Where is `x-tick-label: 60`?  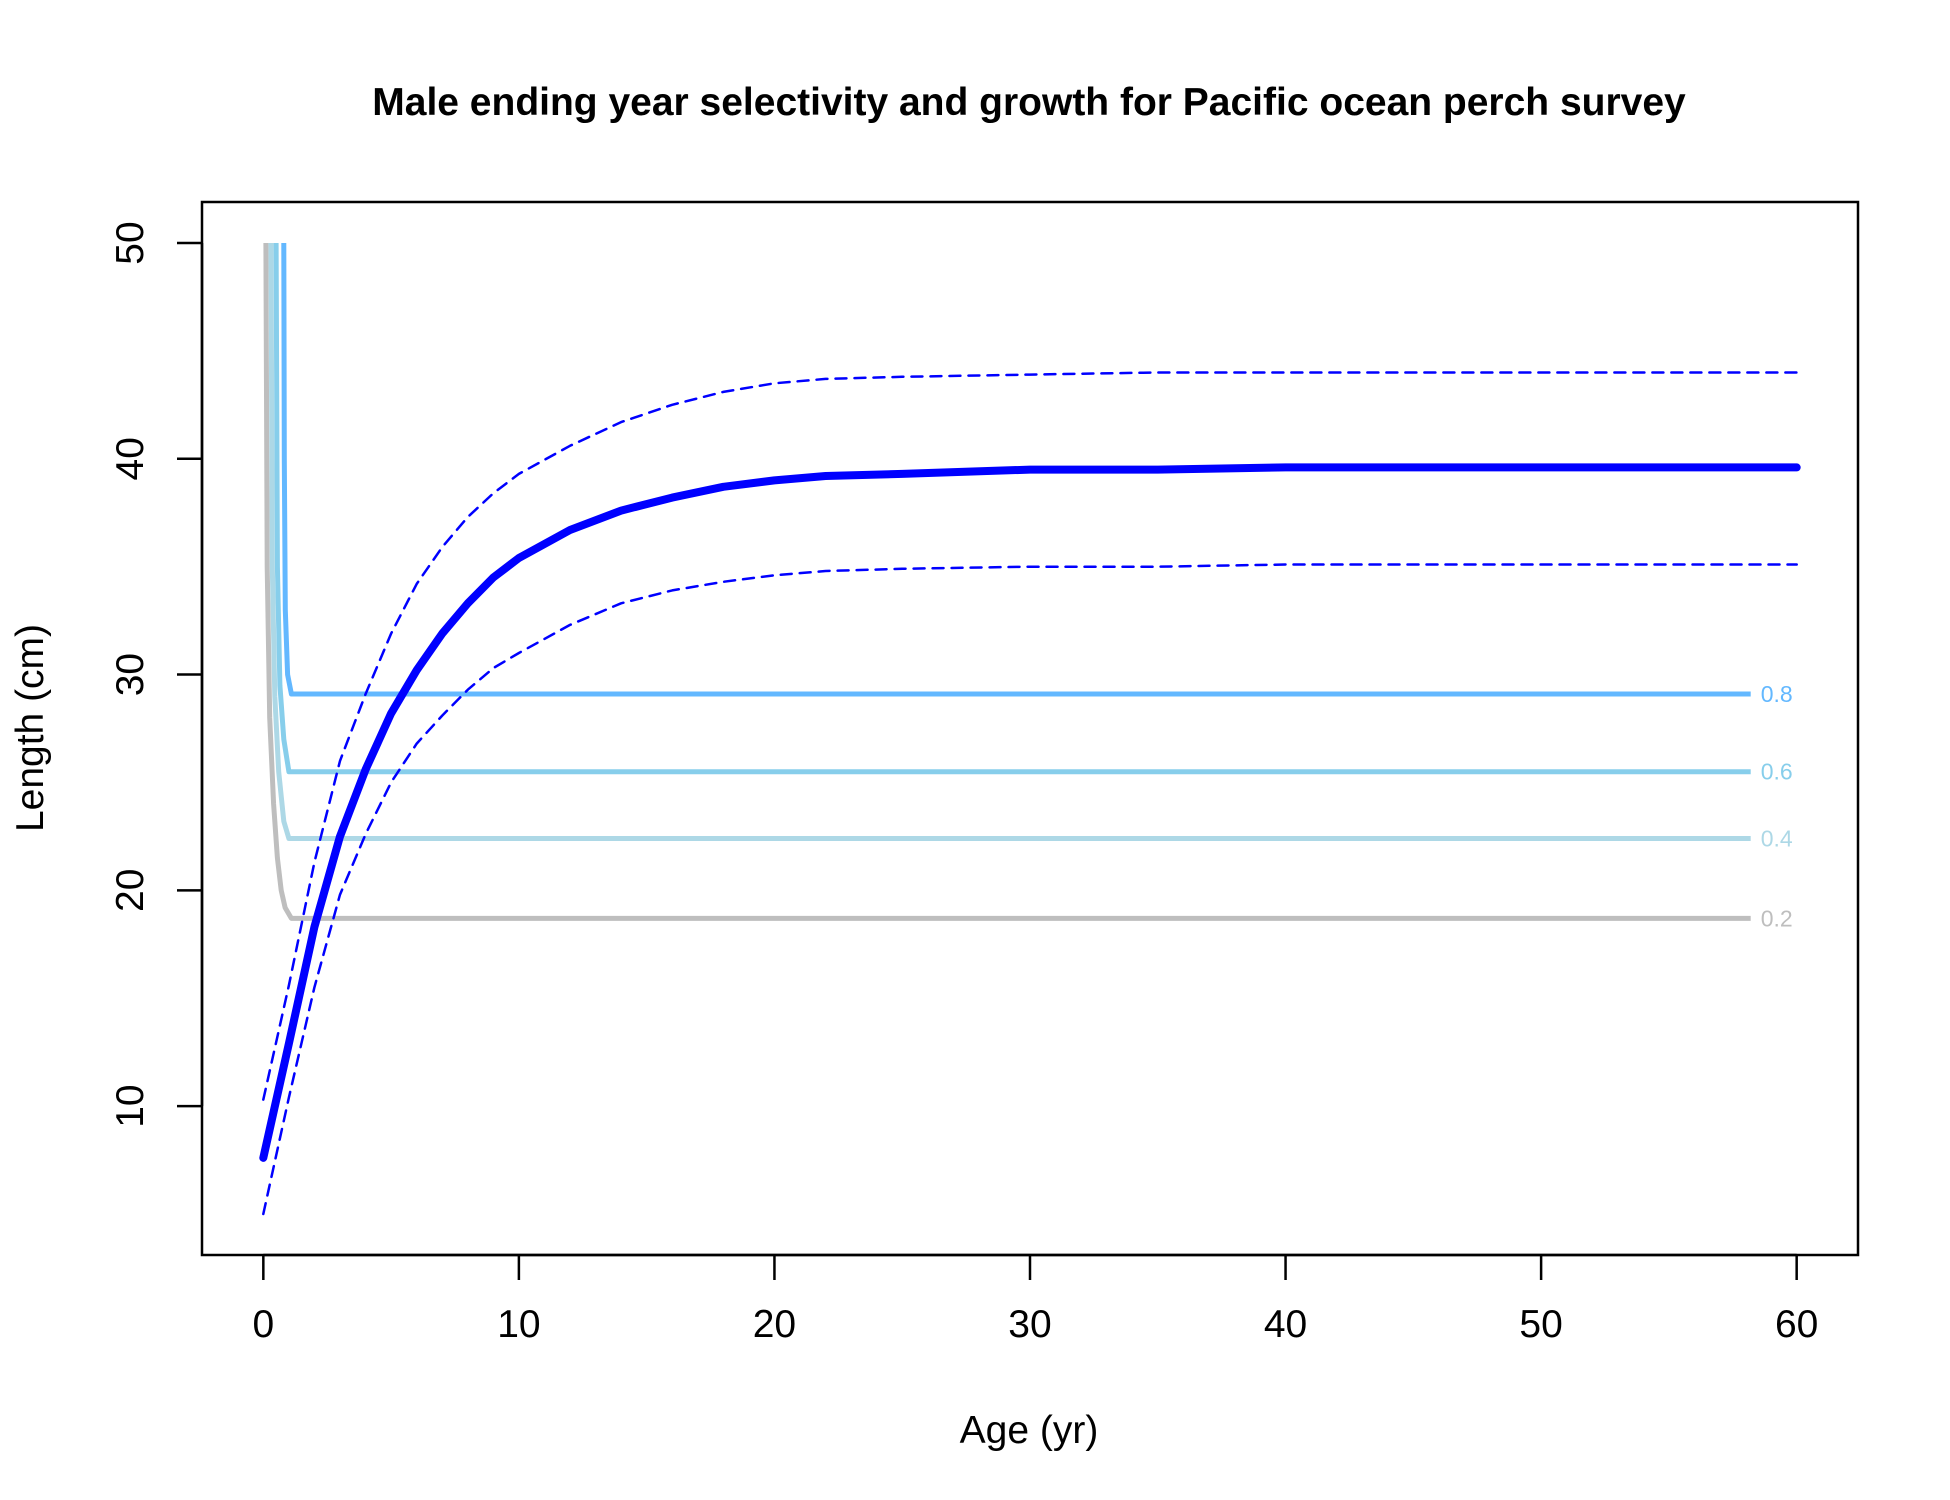
x-tick-label: 60 is located at coordinates (1796, 1324).